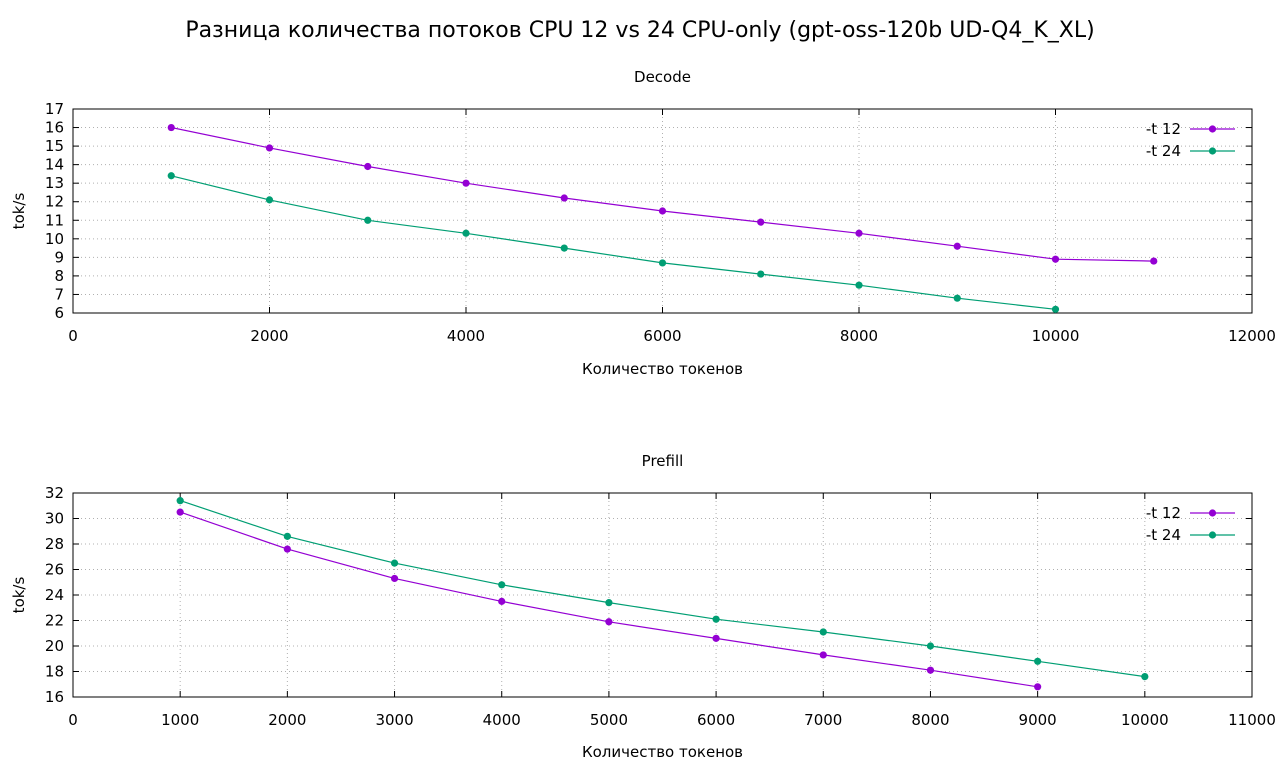  What do you see at coordinates (59, 294) in the screenshot?
I see `y-tick-label: 7` at bounding box center [59, 294].